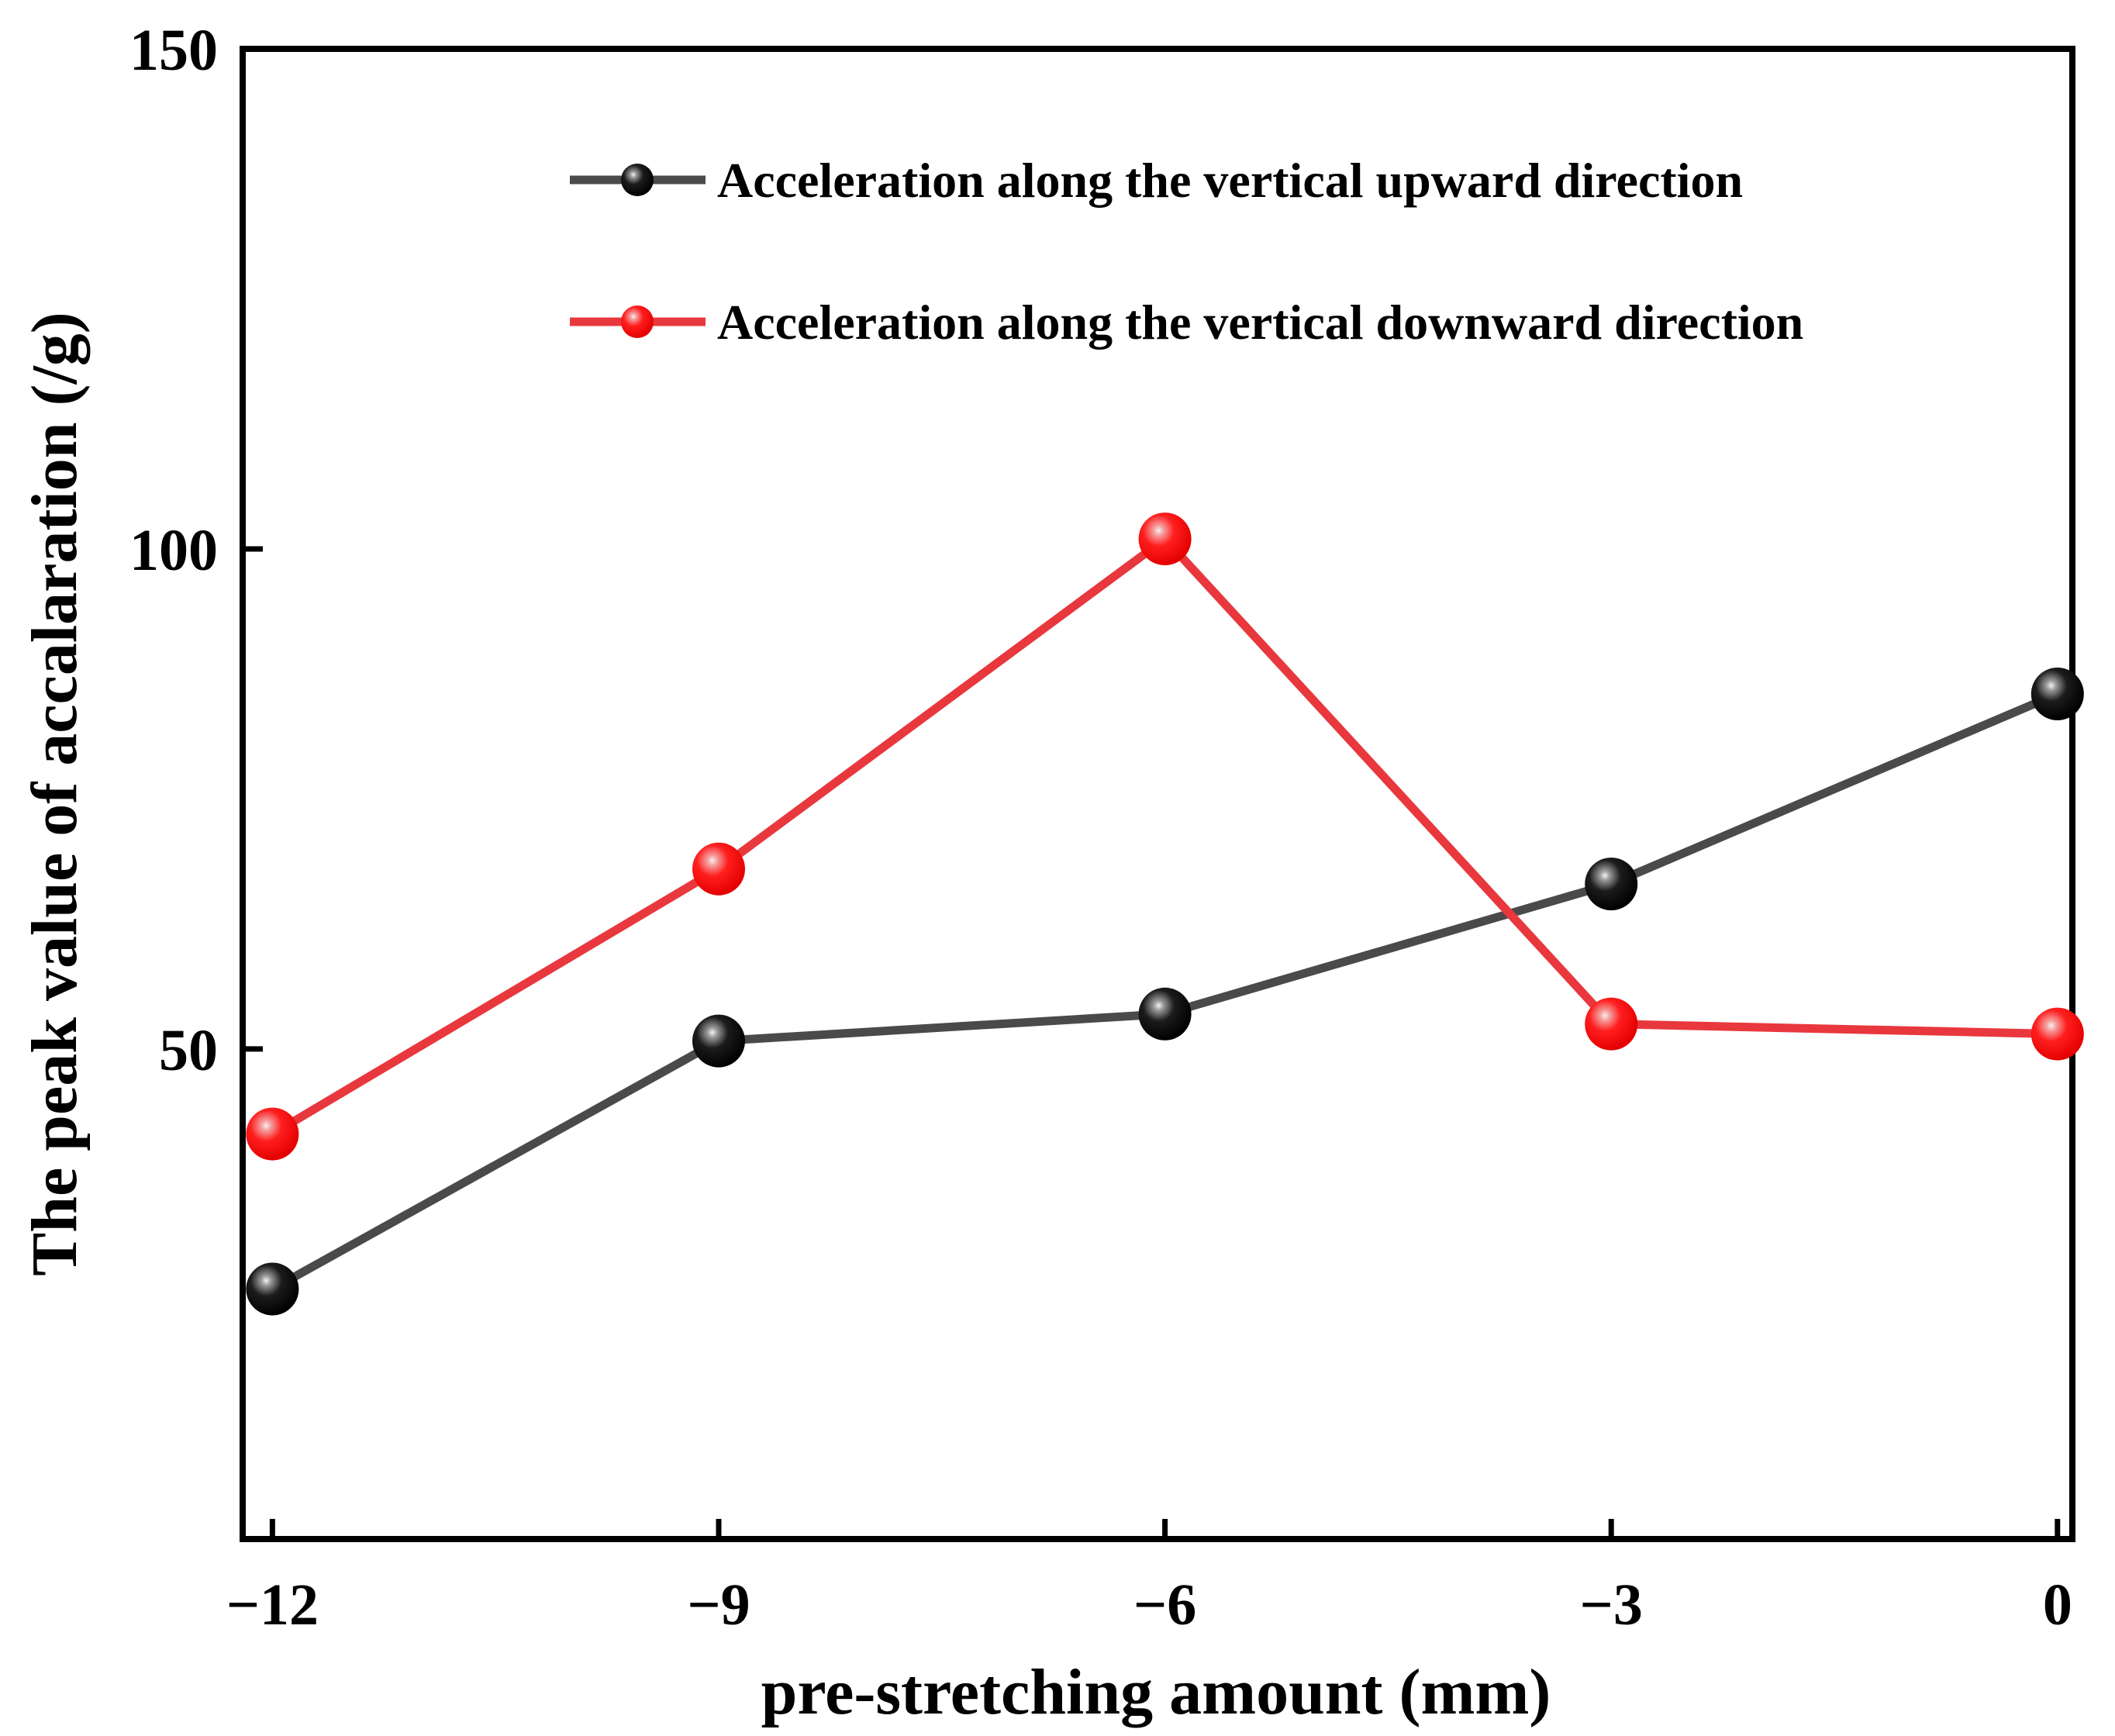 The width and height of the screenshot is (2115, 1736). Describe the element at coordinates (1164, 1605) in the screenshot. I see `x-tick-label: −6` at that location.